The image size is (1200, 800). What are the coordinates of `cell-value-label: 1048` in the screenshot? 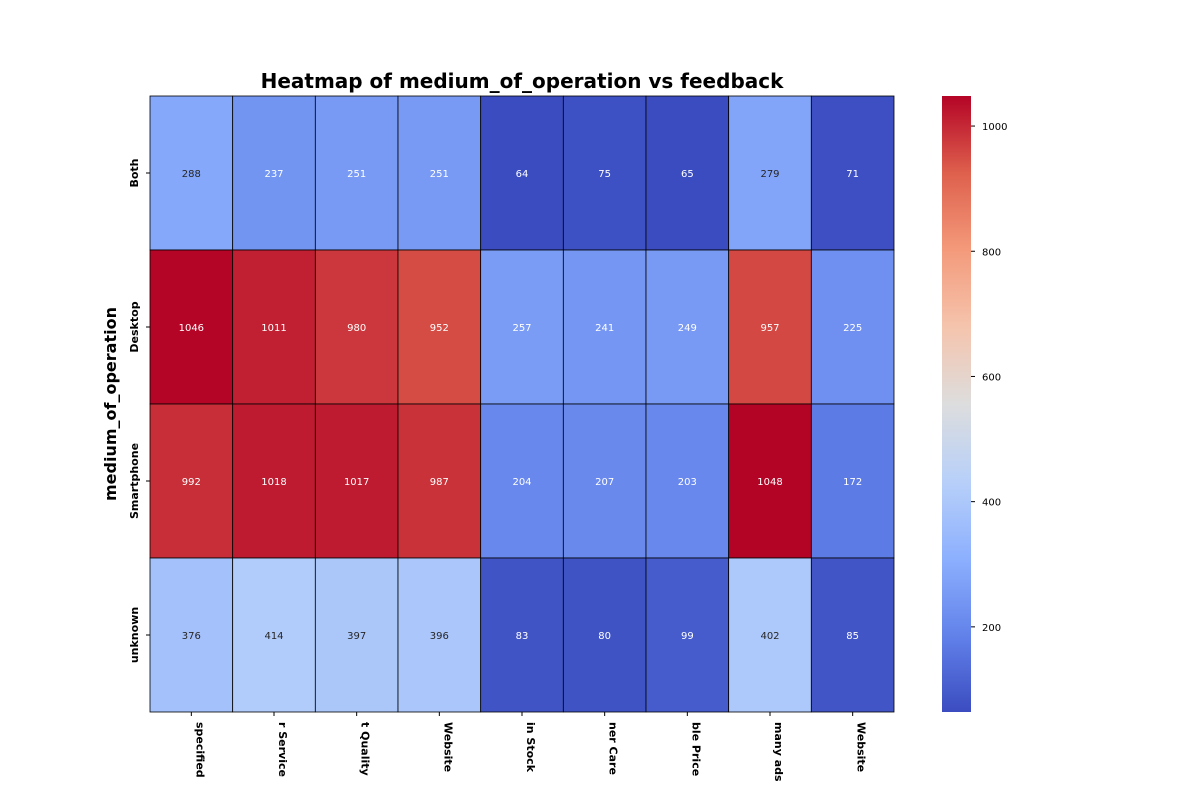 It's located at (769, 482).